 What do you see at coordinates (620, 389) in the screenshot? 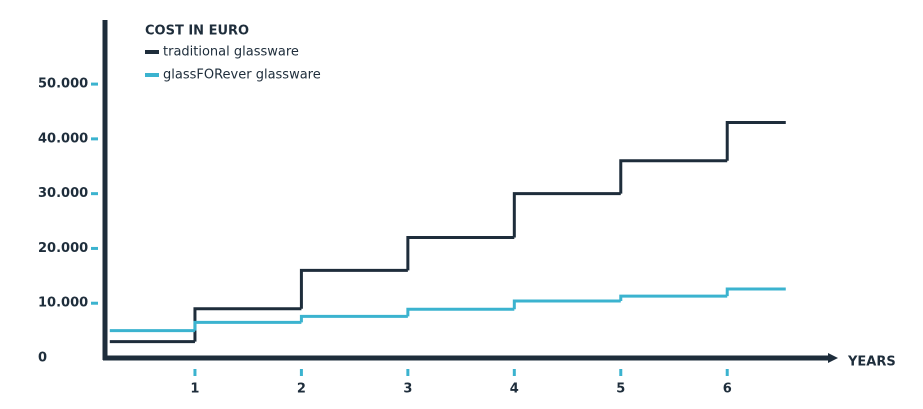
I see `x-tick-label: 5` at bounding box center [620, 389].